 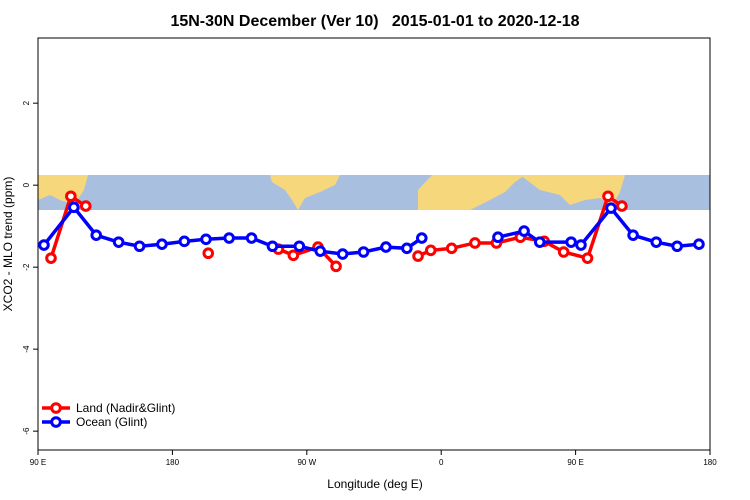 What do you see at coordinates (26, 102) in the screenshot?
I see `y-tick-label: 2` at bounding box center [26, 102].